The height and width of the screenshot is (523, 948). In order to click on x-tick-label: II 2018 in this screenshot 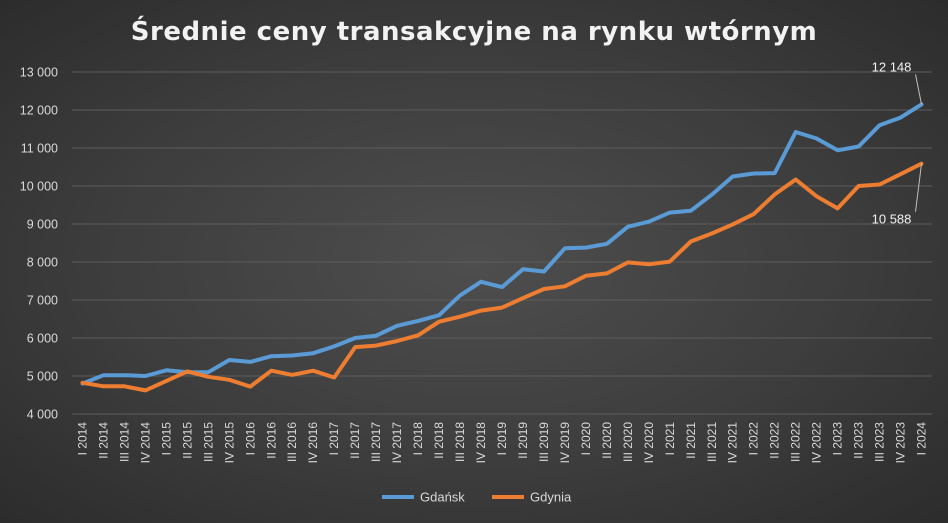, I will do `click(439, 440)`.